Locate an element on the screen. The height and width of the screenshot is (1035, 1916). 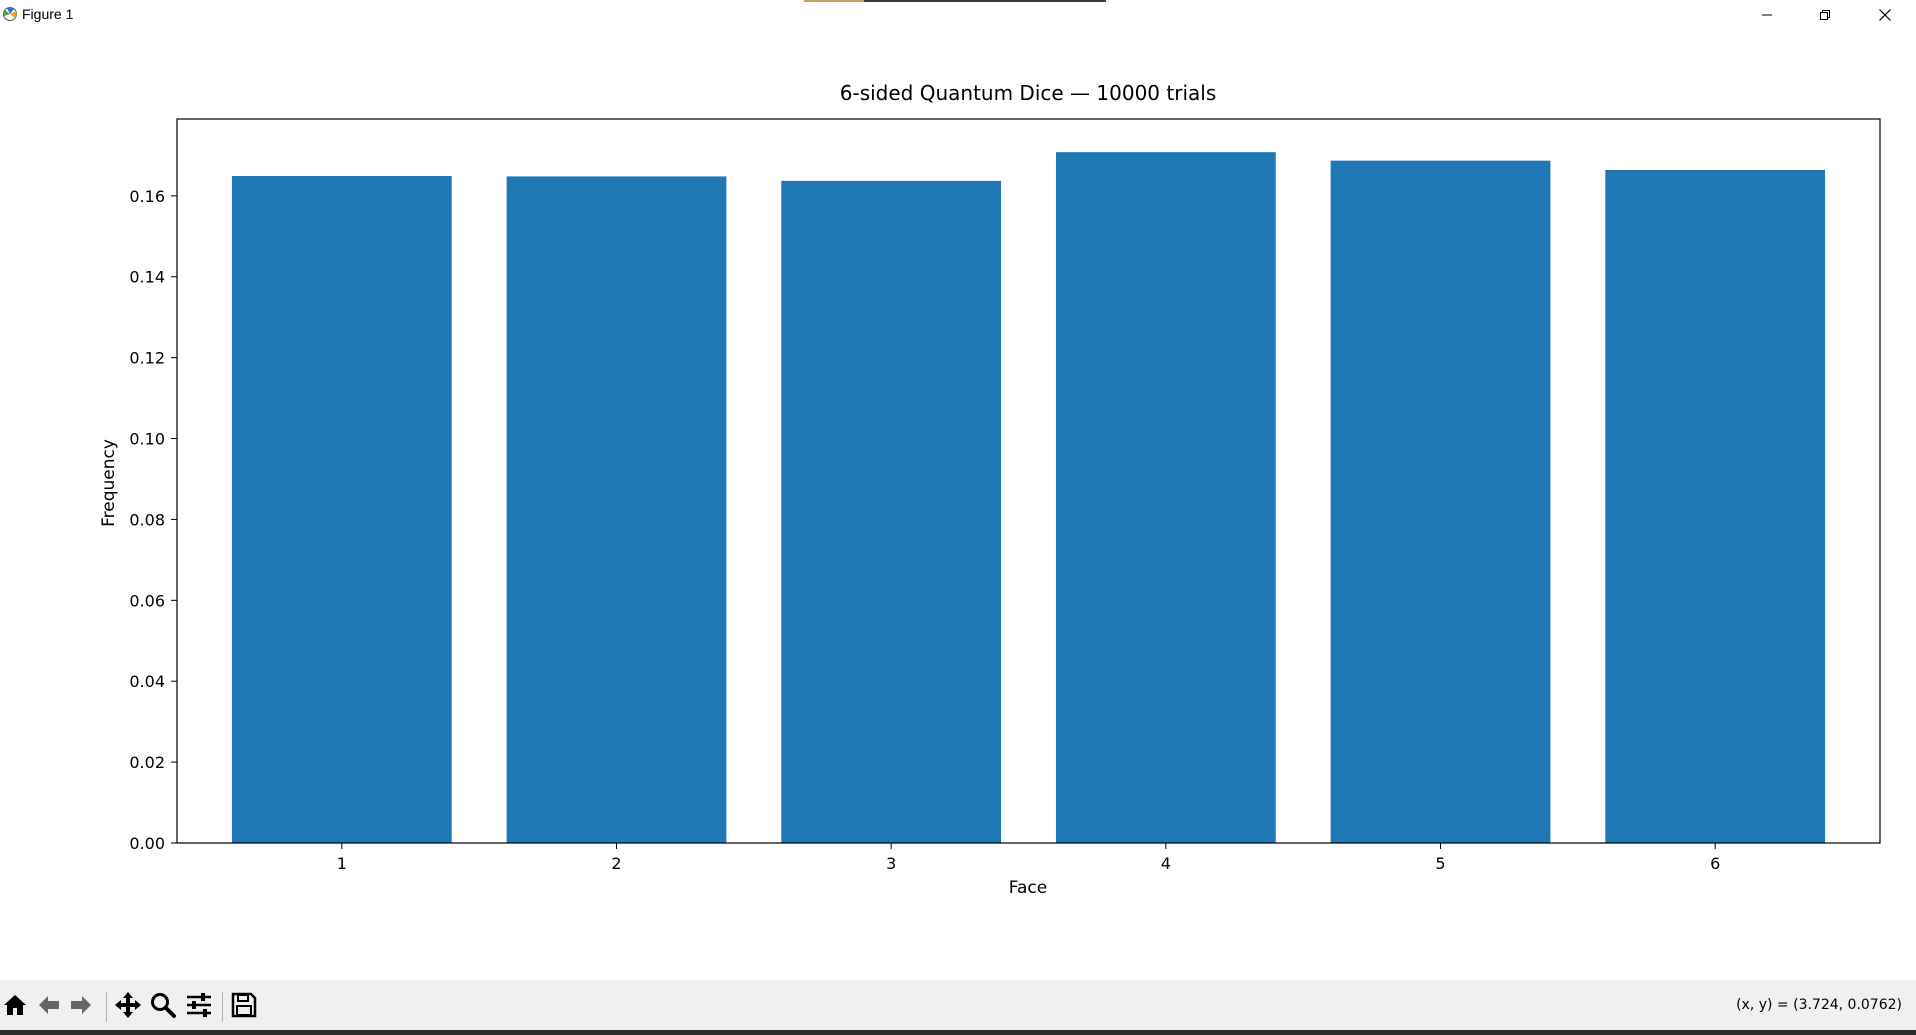
restore-icon is located at coordinates (1825, 15).